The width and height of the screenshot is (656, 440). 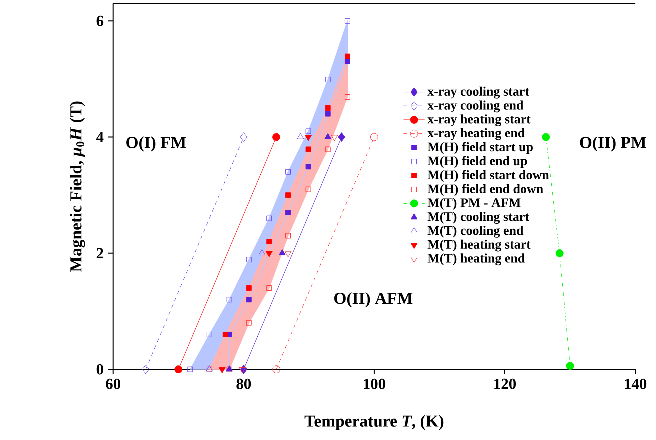 I want to click on legend-label: M(H) field start up, so click(x=480, y=148).